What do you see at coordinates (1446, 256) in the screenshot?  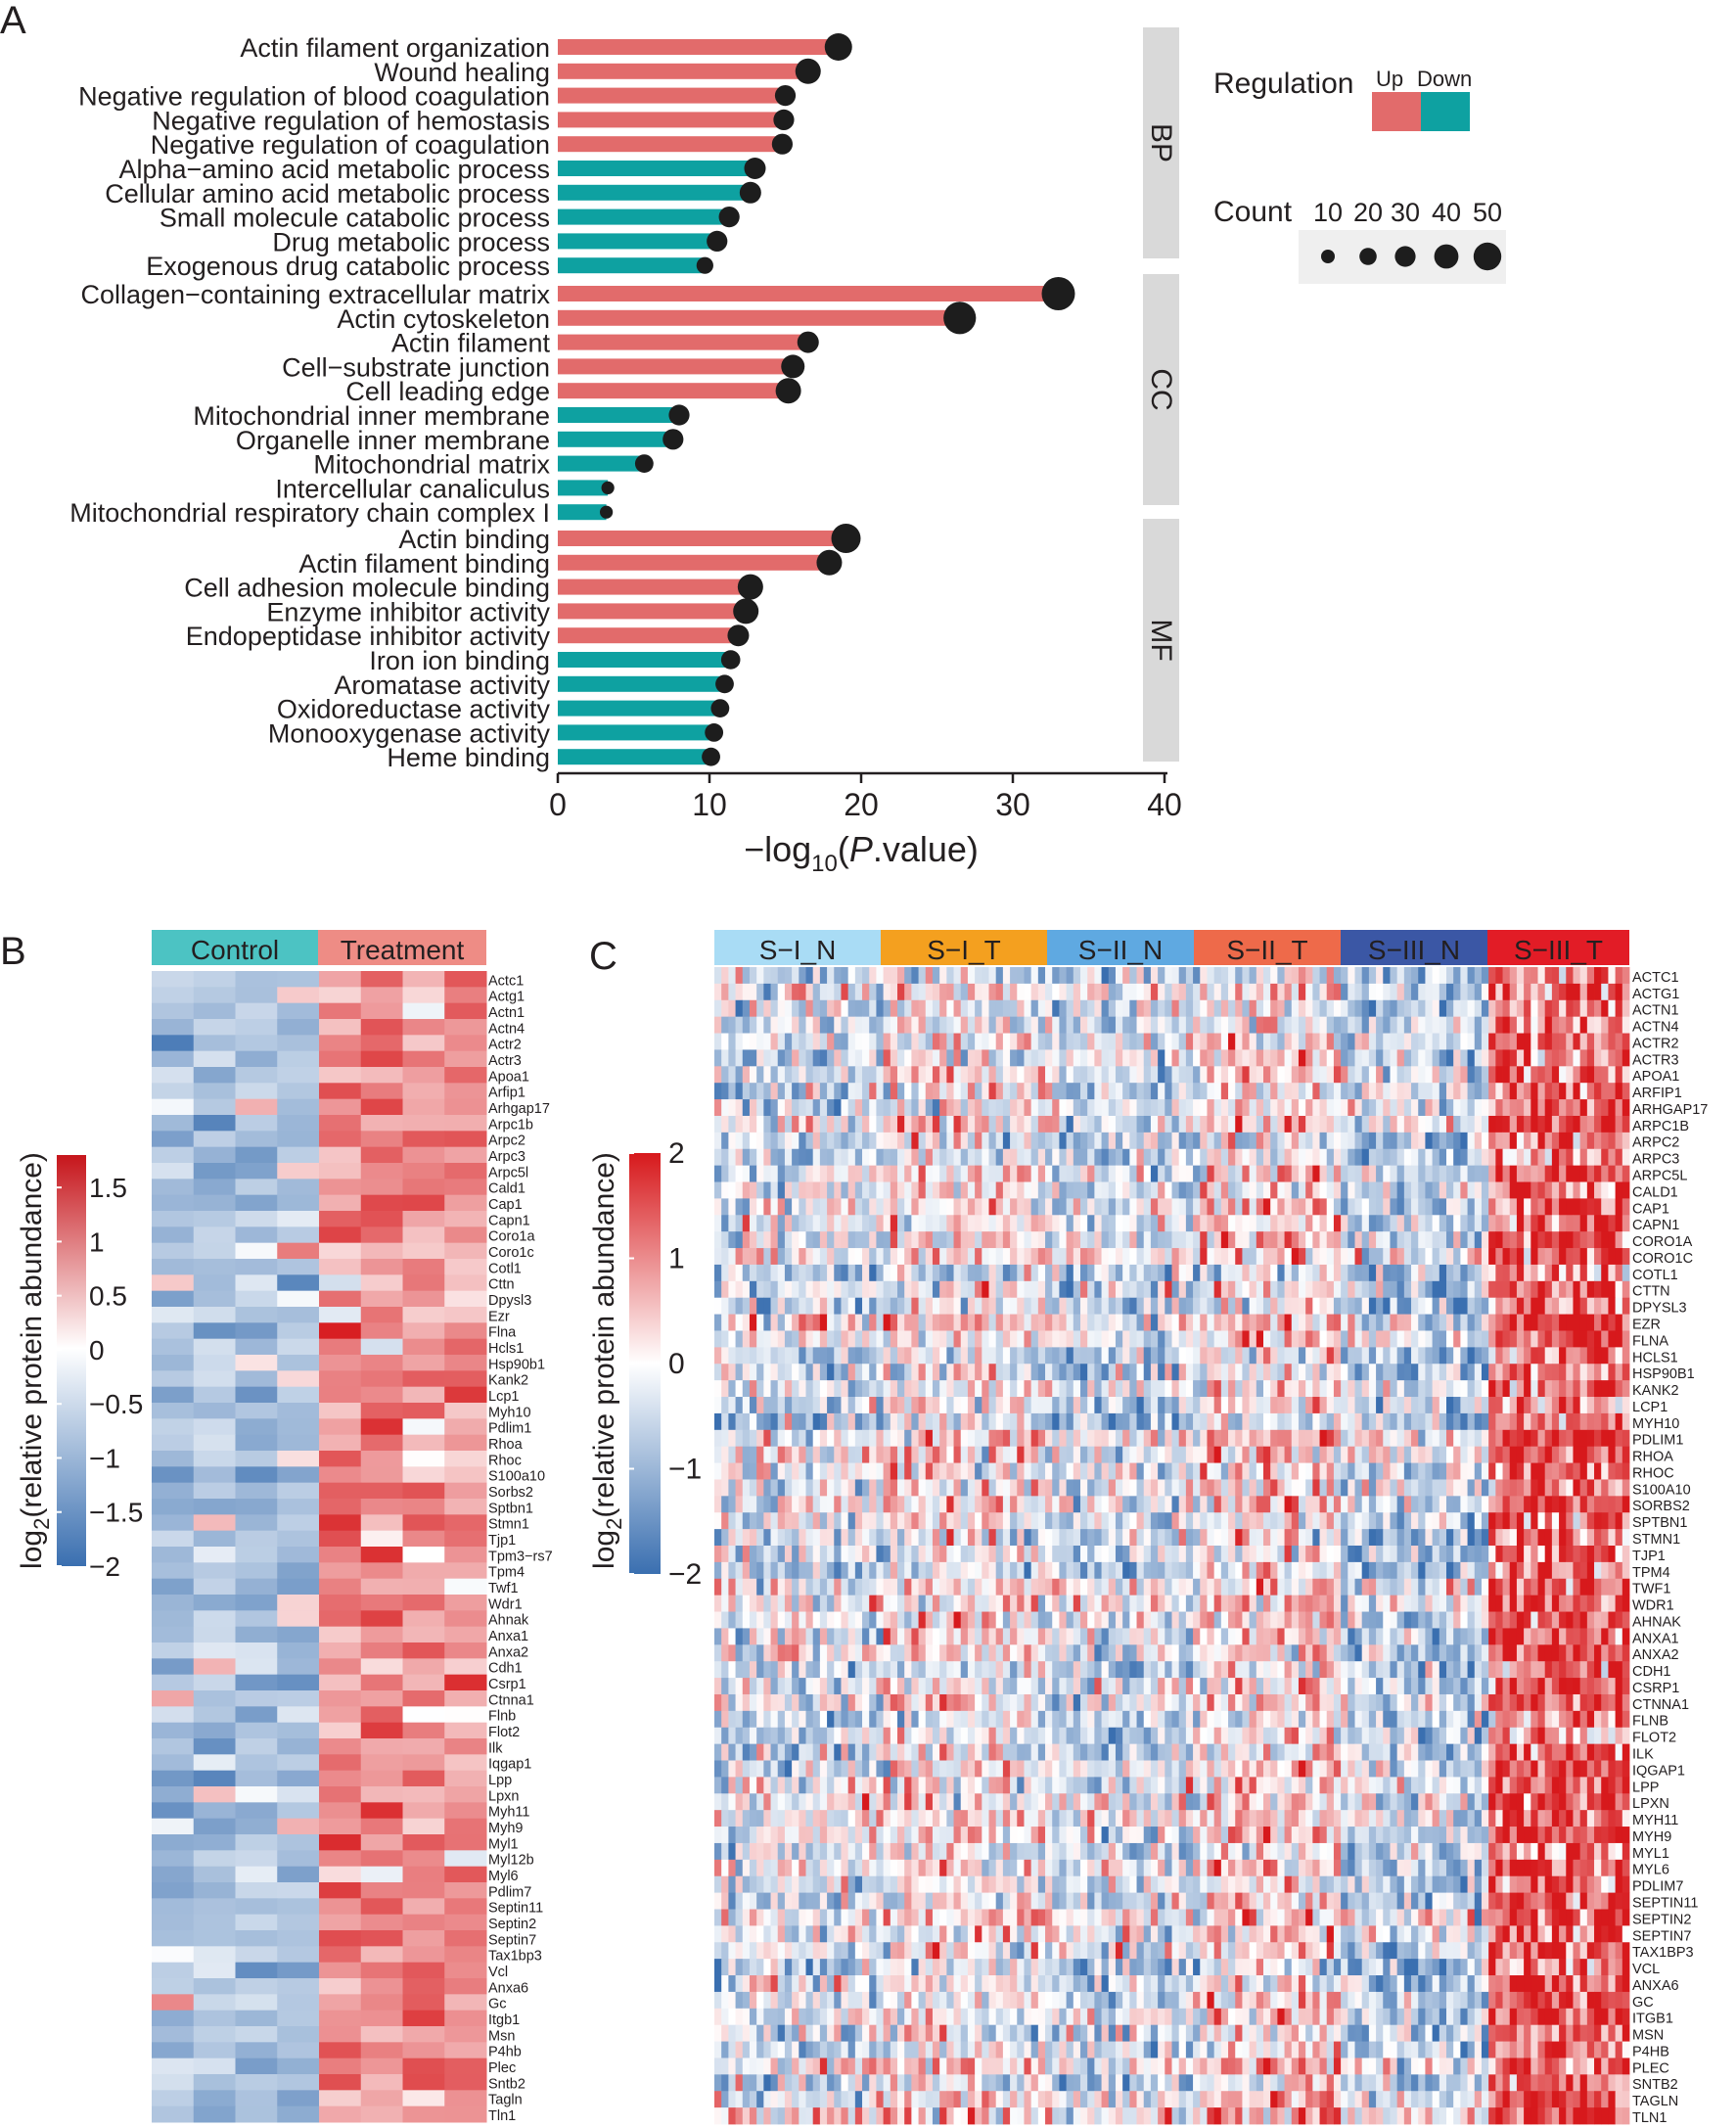 I see `legend-count-dot` at bounding box center [1446, 256].